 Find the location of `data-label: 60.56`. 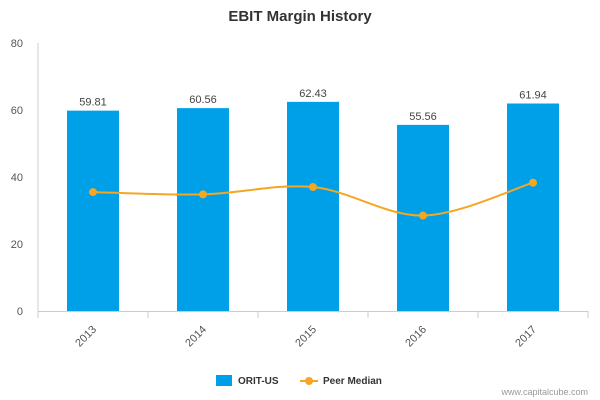

data-label: 60.56 is located at coordinates (203, 100).